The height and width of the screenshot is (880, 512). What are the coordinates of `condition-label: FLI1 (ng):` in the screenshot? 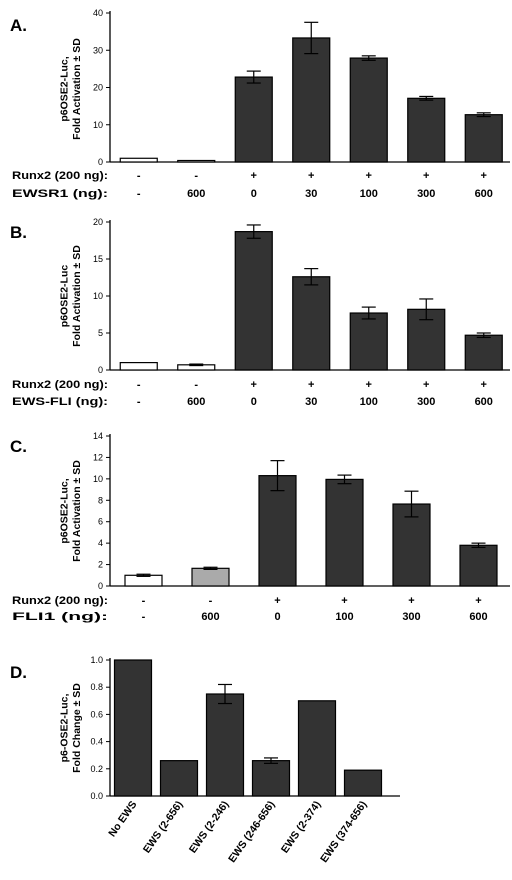 It's located at (60, 617).